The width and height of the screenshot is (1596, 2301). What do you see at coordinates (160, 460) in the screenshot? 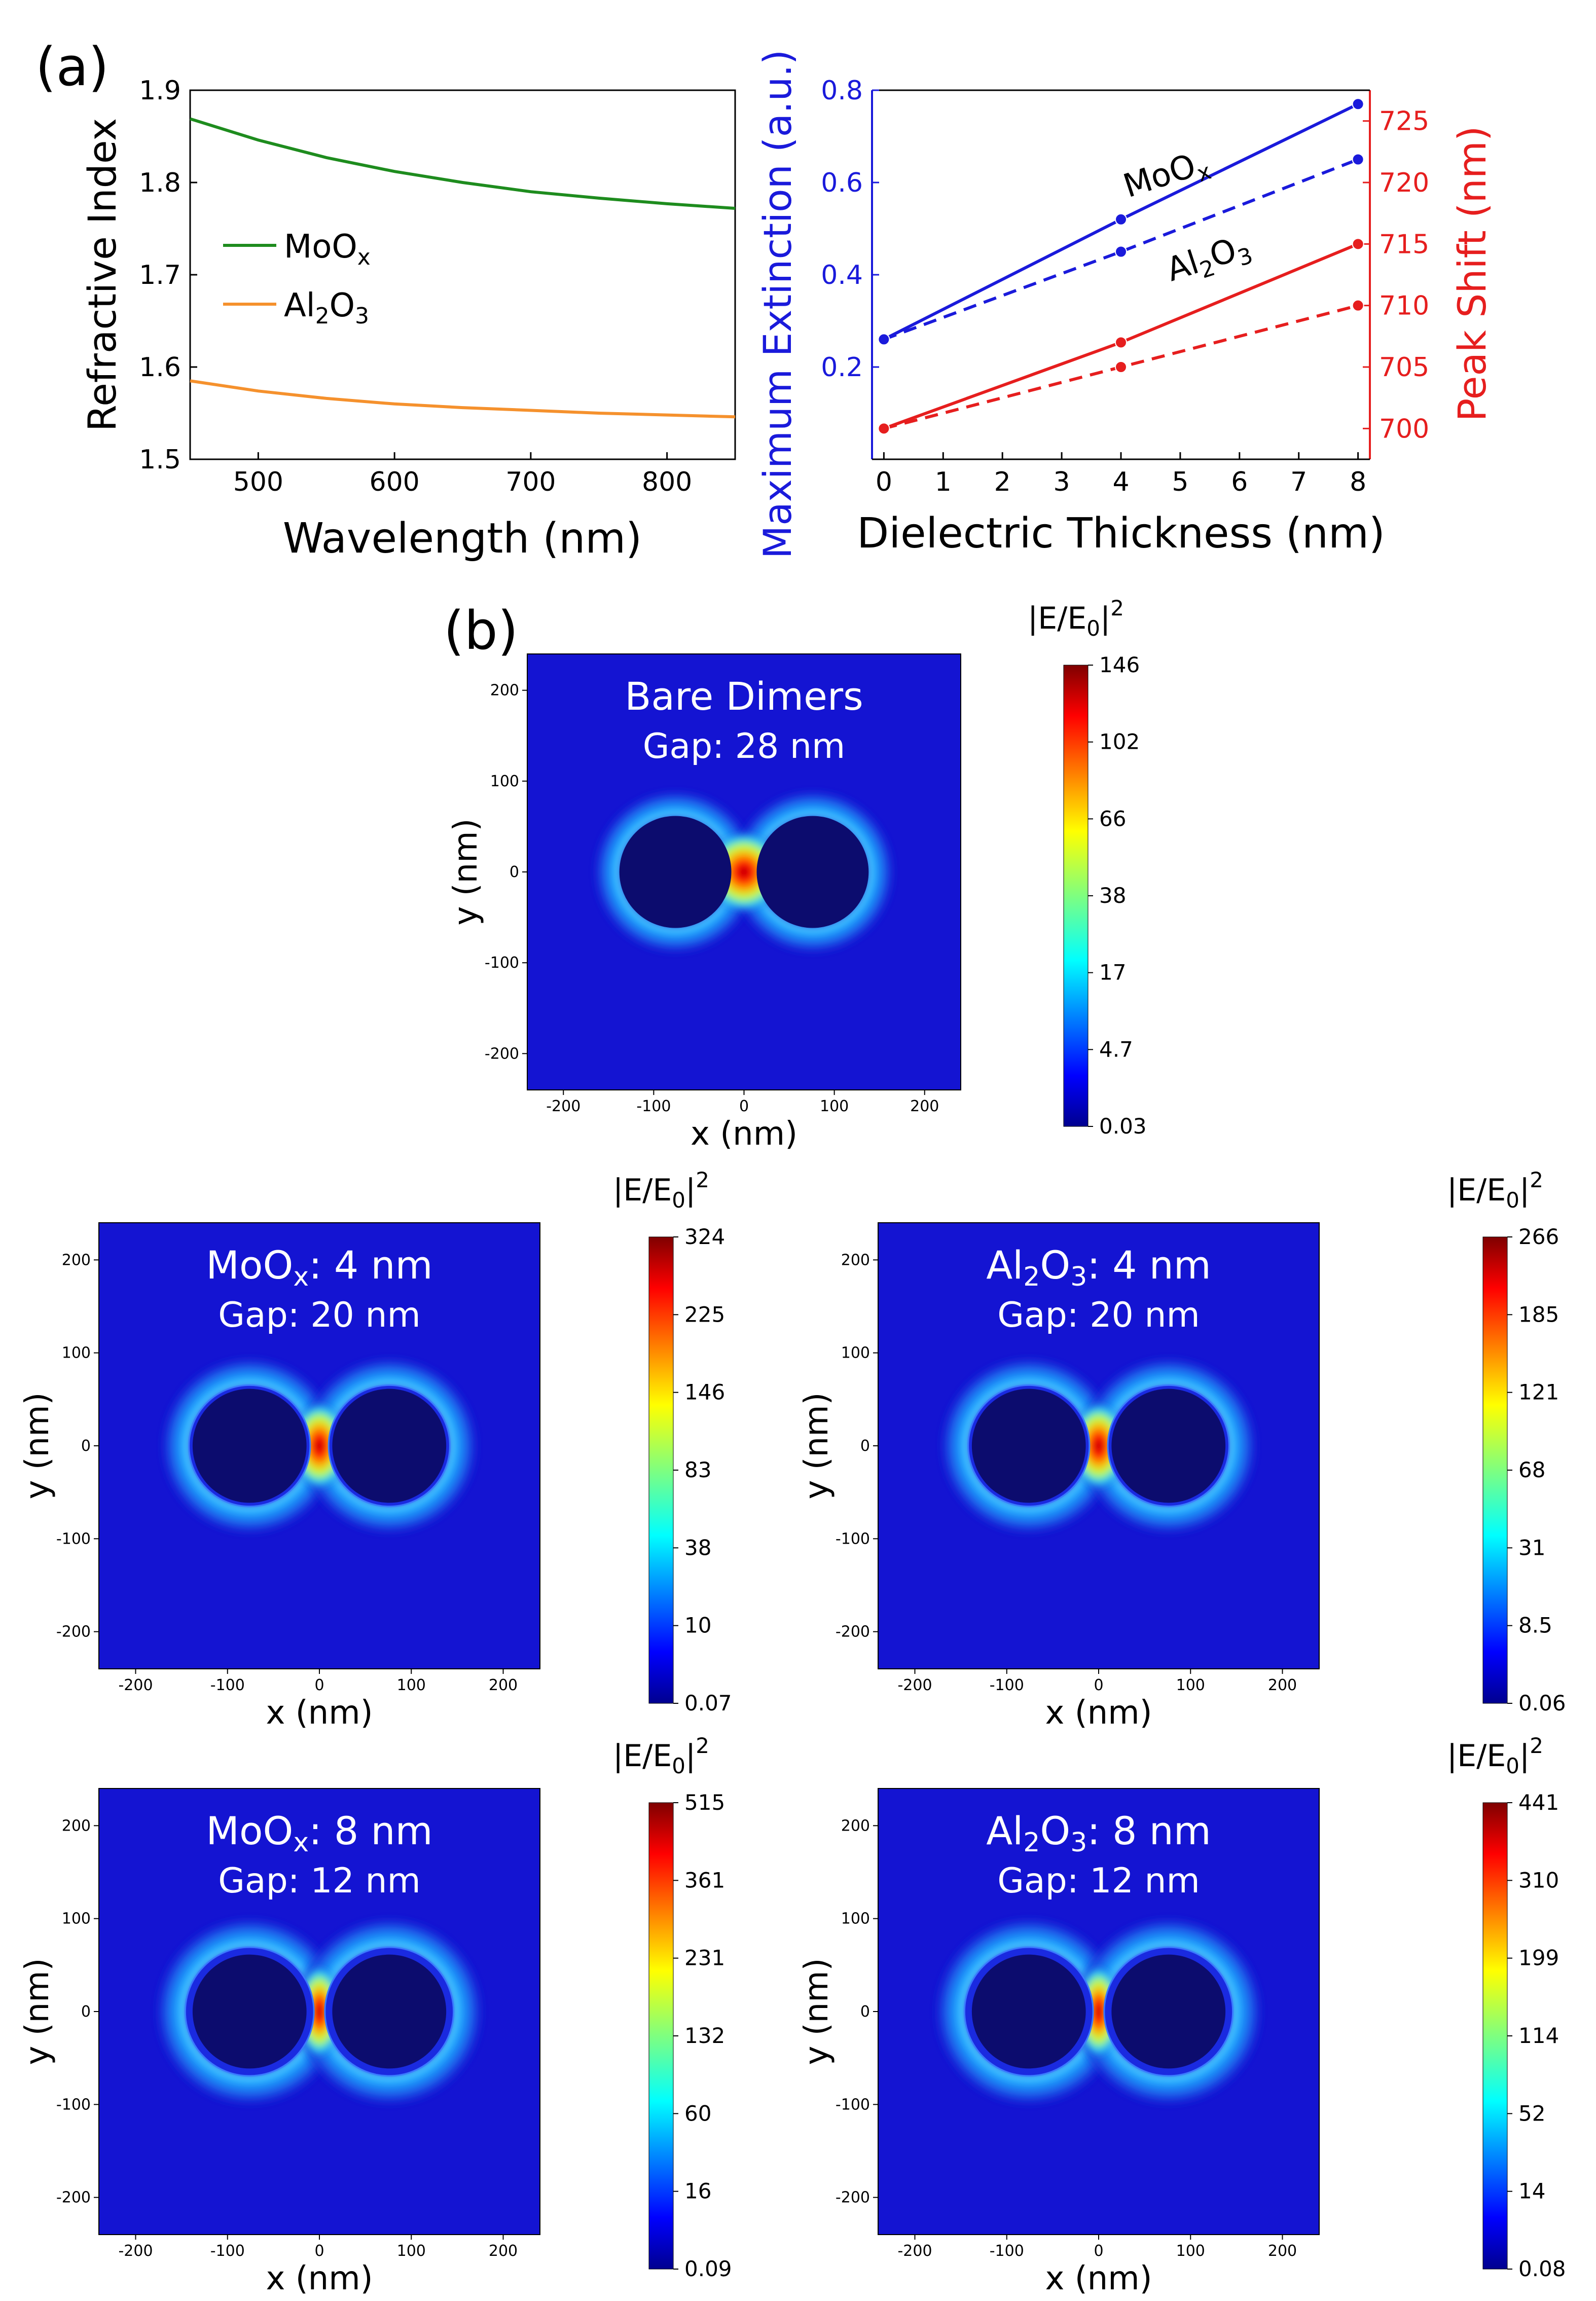
I see `chart1-ytick-label: 1.5` at bounding box center [160, 460].